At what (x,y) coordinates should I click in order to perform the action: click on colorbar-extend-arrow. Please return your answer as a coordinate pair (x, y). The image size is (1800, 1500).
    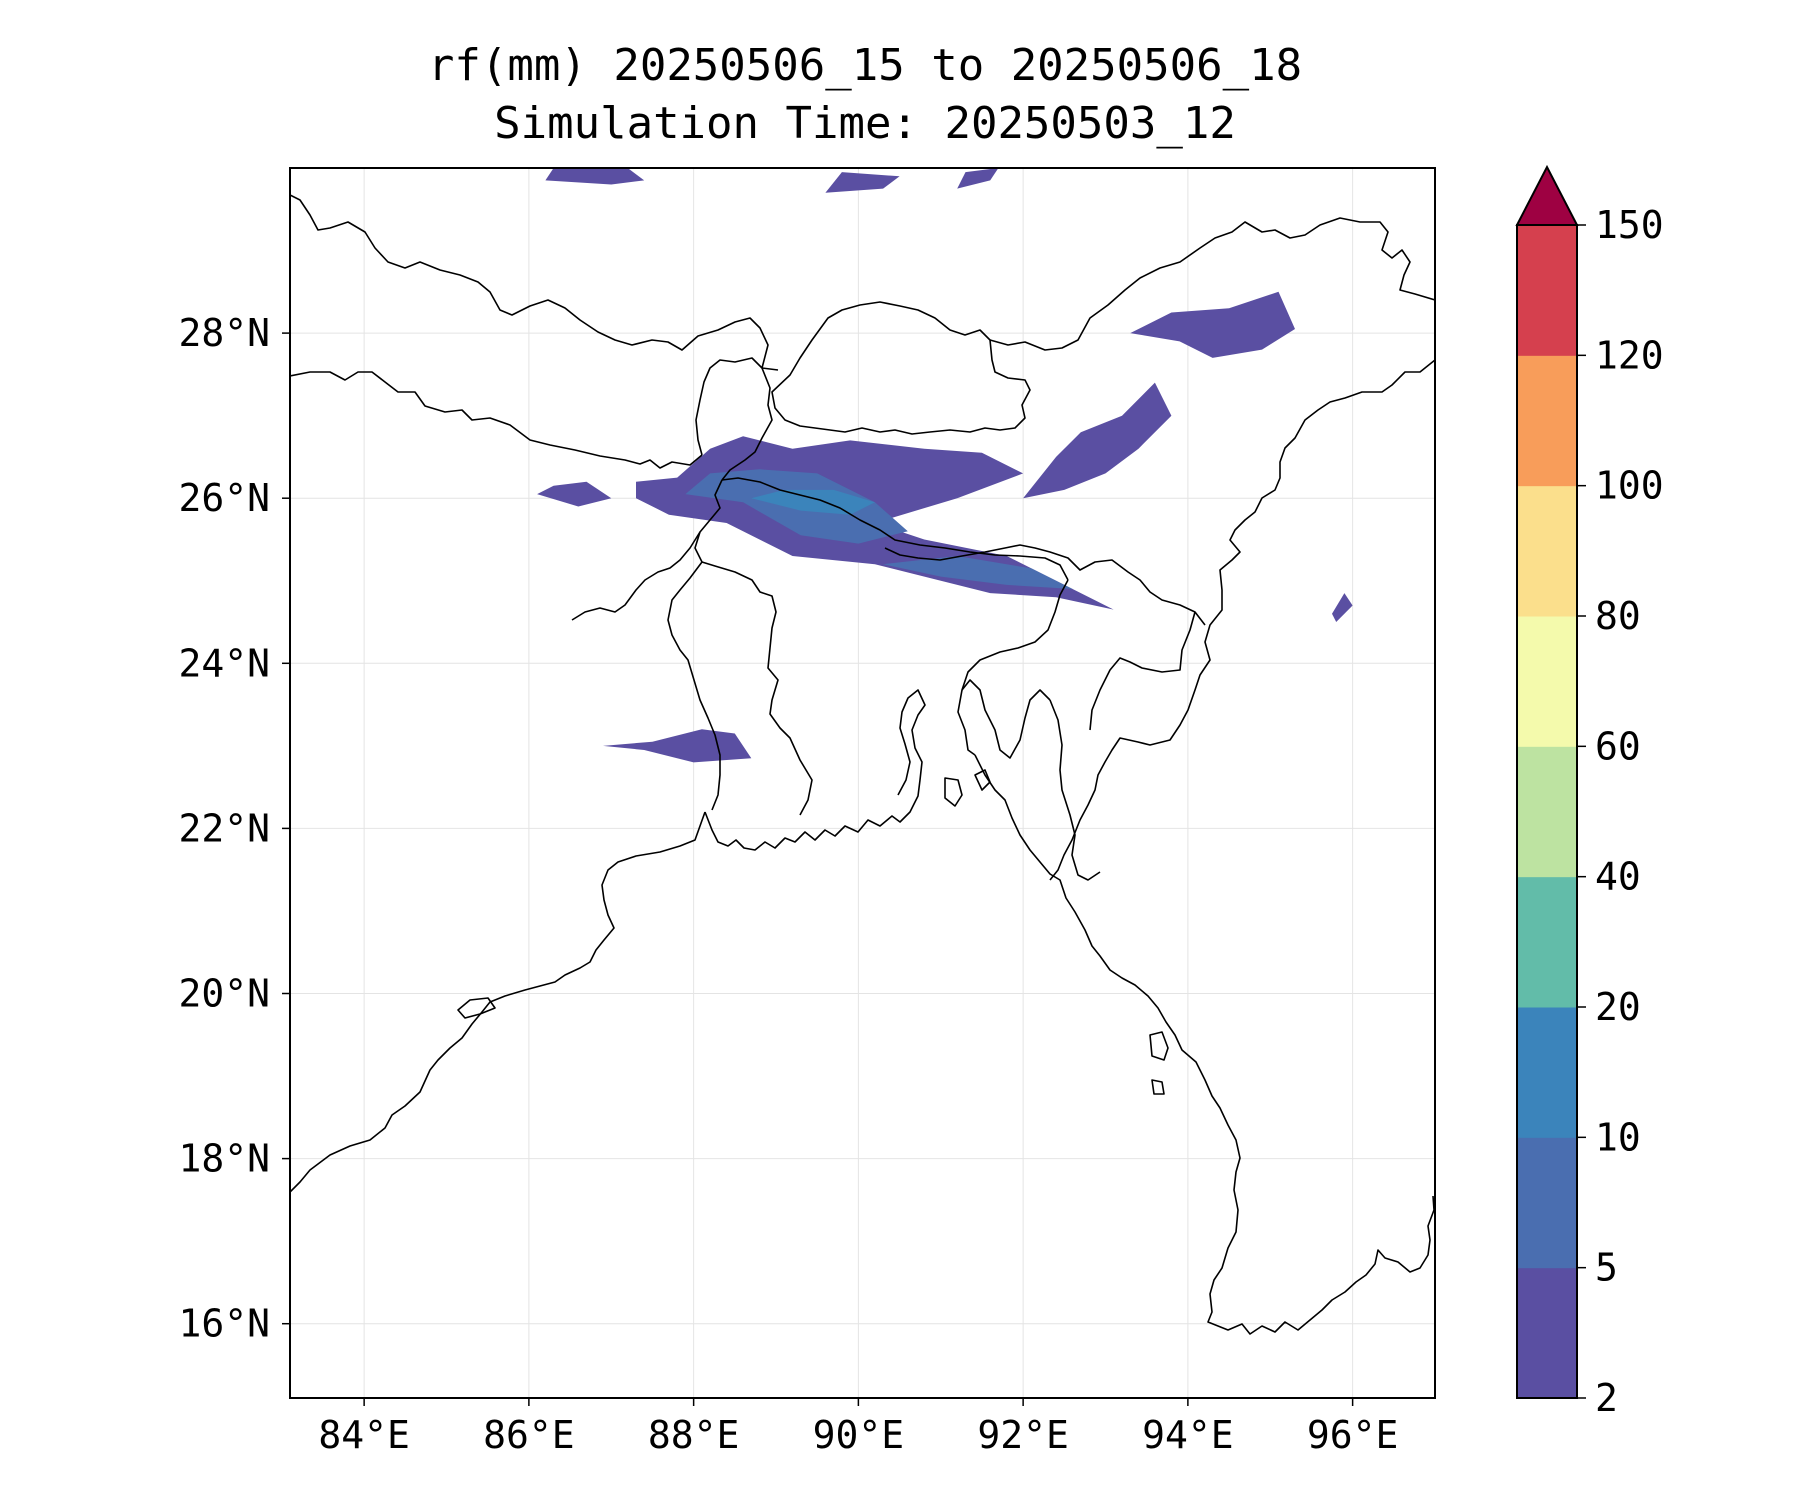
    Looking at the image, I should click on (1547, 195).